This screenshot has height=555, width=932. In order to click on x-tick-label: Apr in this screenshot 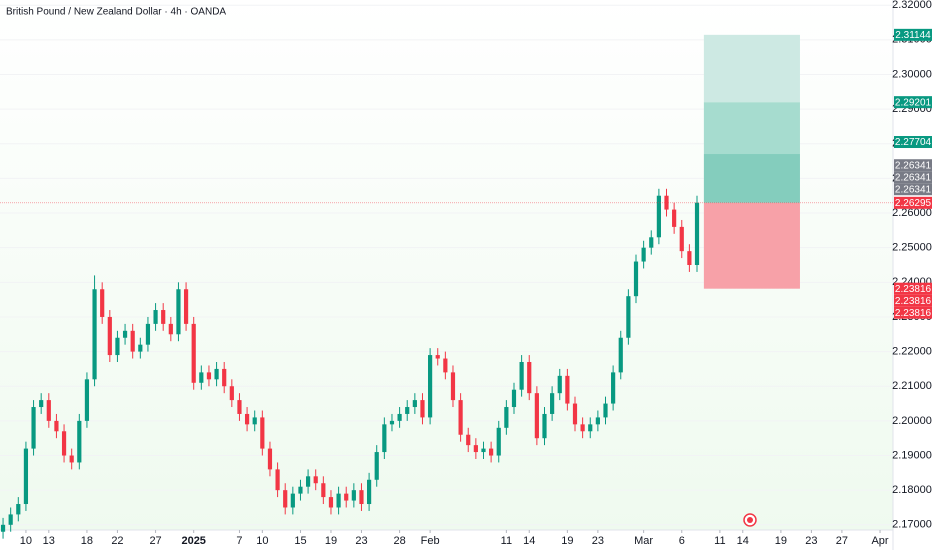, I will do `click(879, 541)`.